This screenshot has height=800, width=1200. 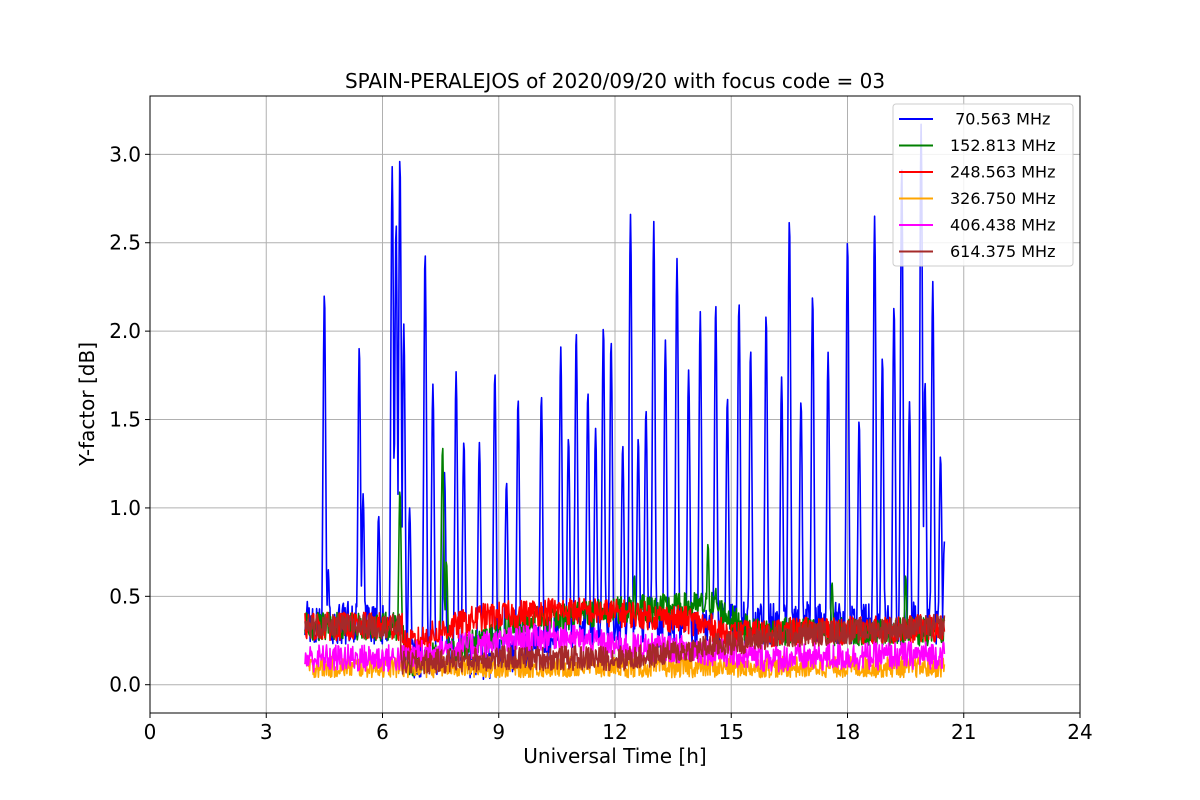 I want to click on x-tick-label: 24, so click(x=1079, y=732).